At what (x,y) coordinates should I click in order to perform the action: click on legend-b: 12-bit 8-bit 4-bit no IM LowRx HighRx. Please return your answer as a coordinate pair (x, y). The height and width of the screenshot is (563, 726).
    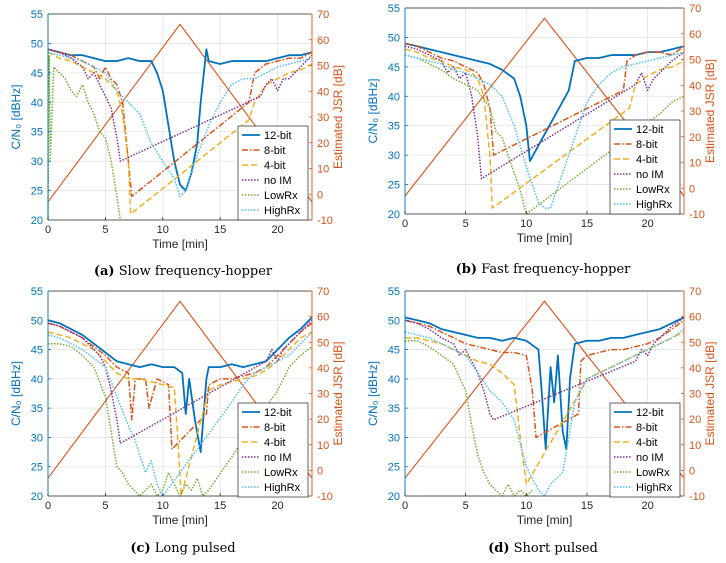
    Looking at the image, I should click on (645, 167).